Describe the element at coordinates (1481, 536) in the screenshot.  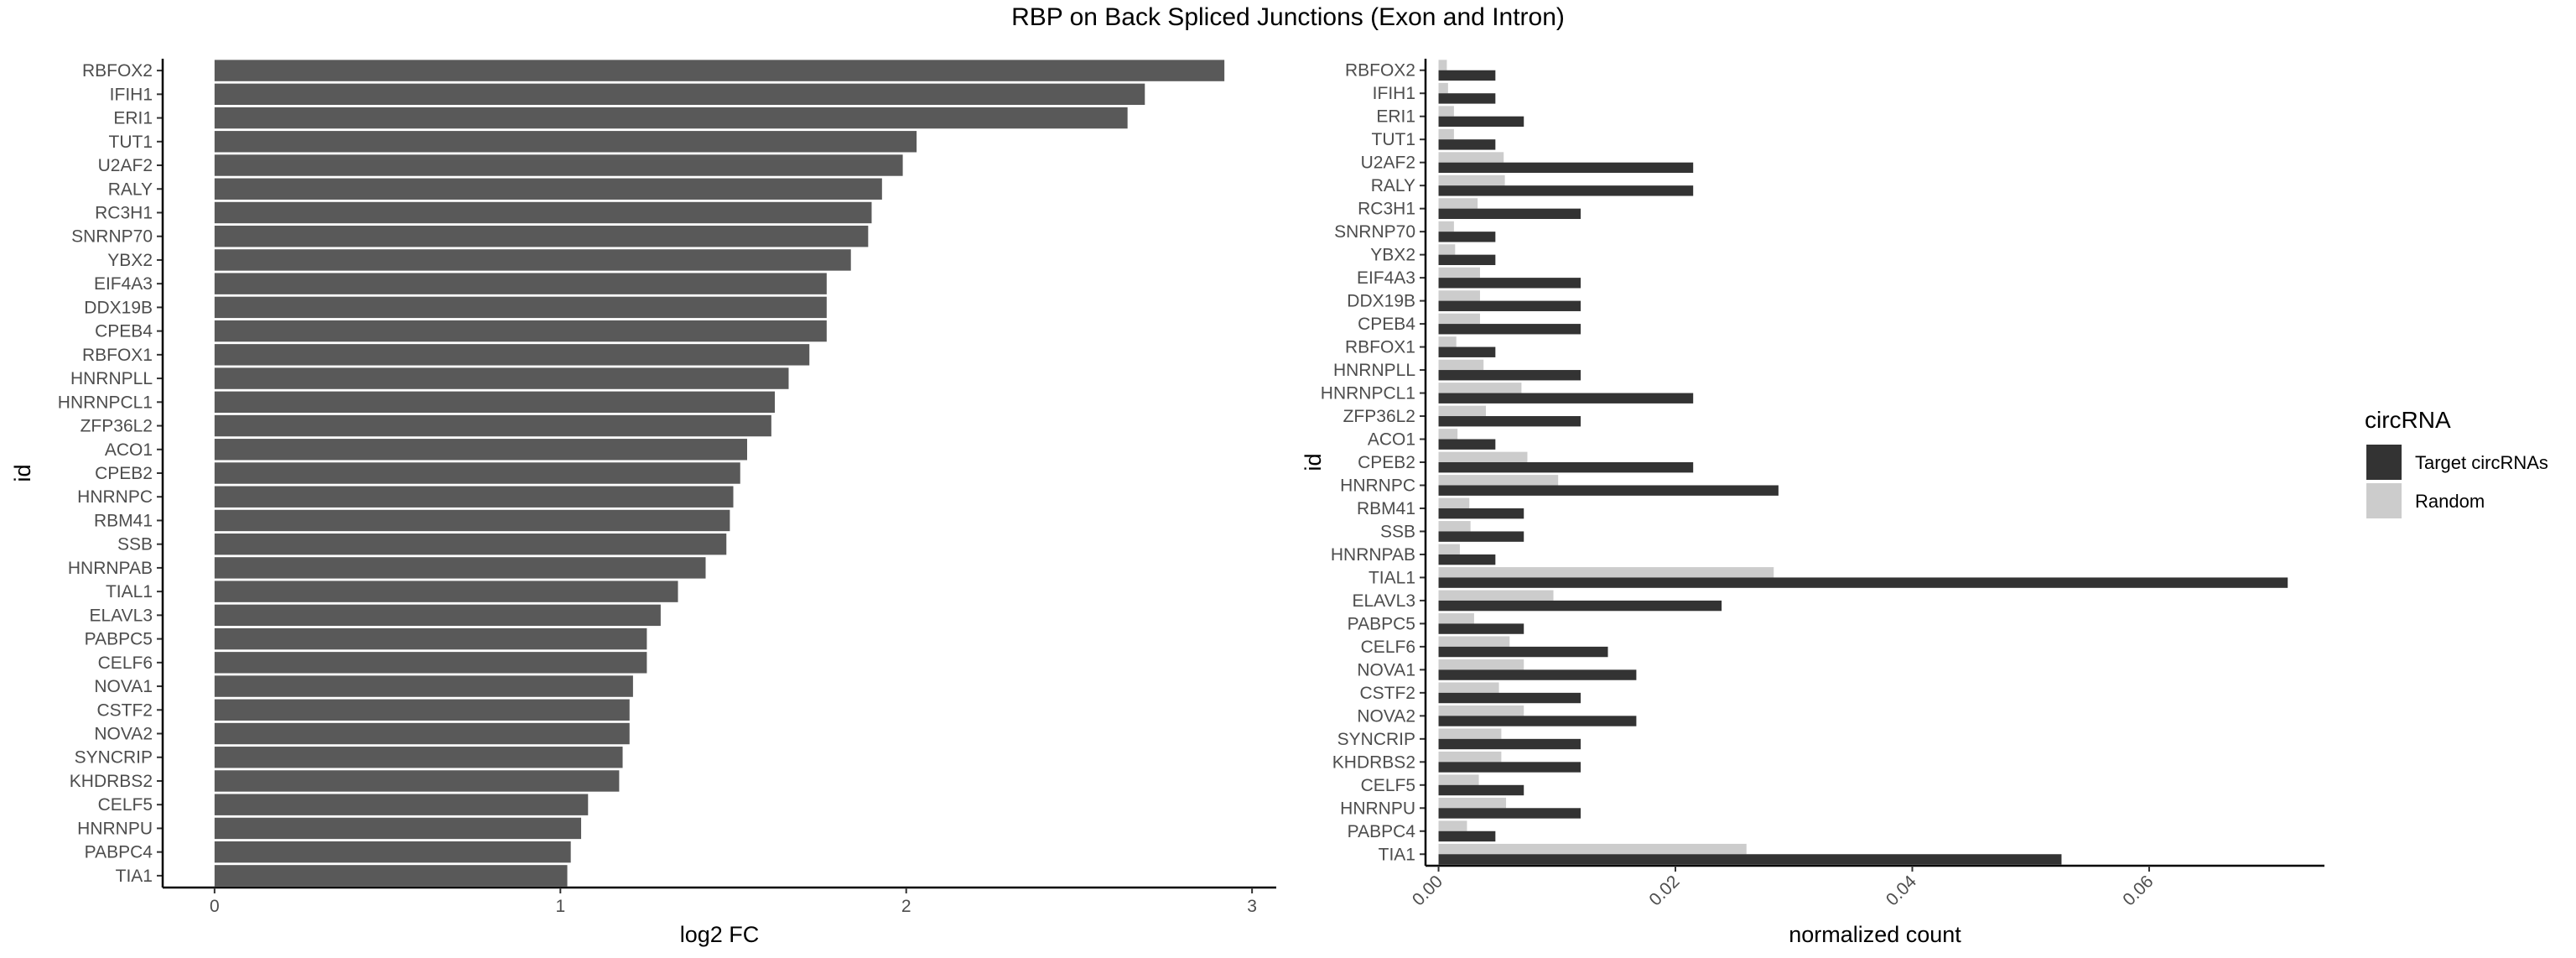
I see `bar-target-ssb` at that location.